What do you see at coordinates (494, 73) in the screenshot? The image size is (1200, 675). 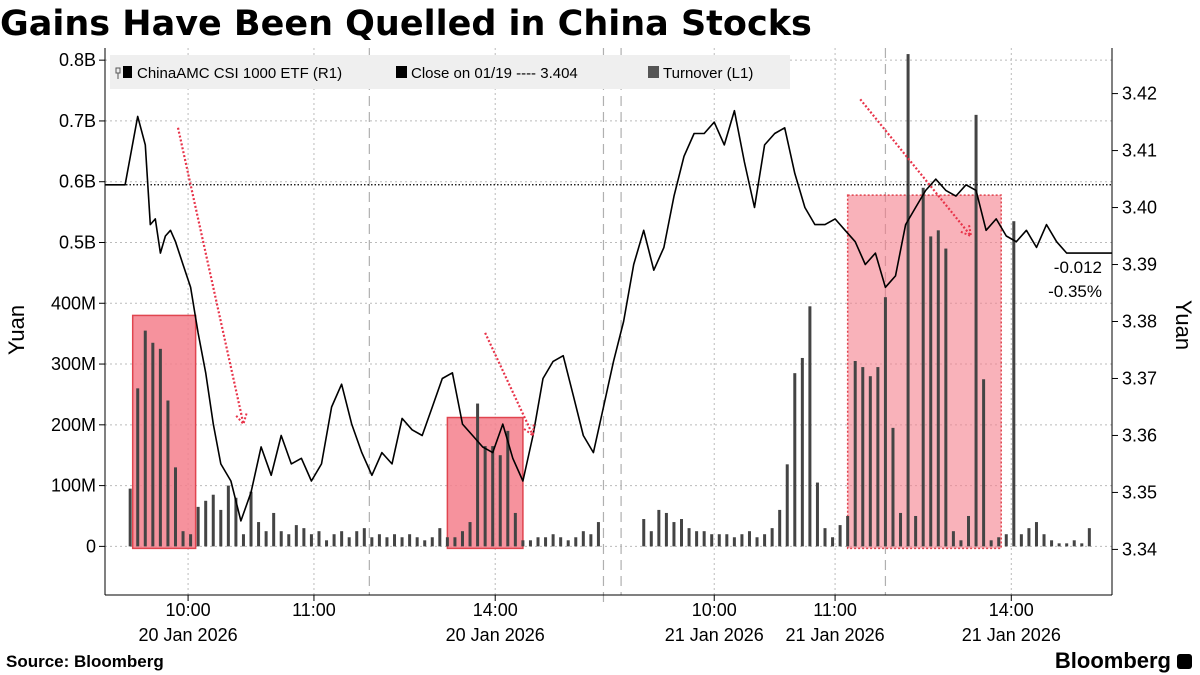 I see `legend-item-close: Close on 01/19 ---- 3.404` at bounding box center [494, 73].